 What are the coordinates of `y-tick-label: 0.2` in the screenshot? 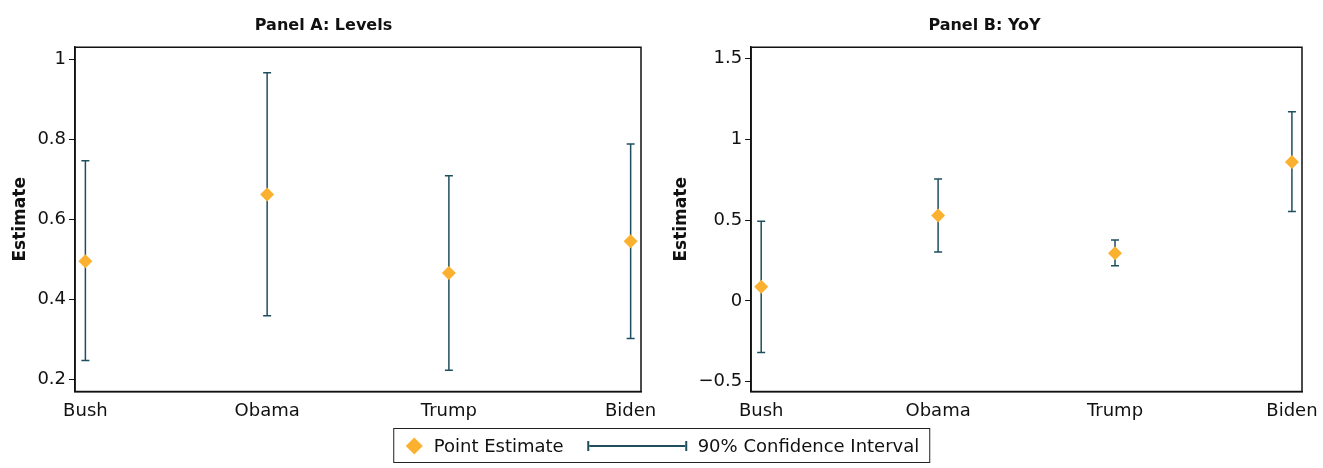 It's located at (52, 378).